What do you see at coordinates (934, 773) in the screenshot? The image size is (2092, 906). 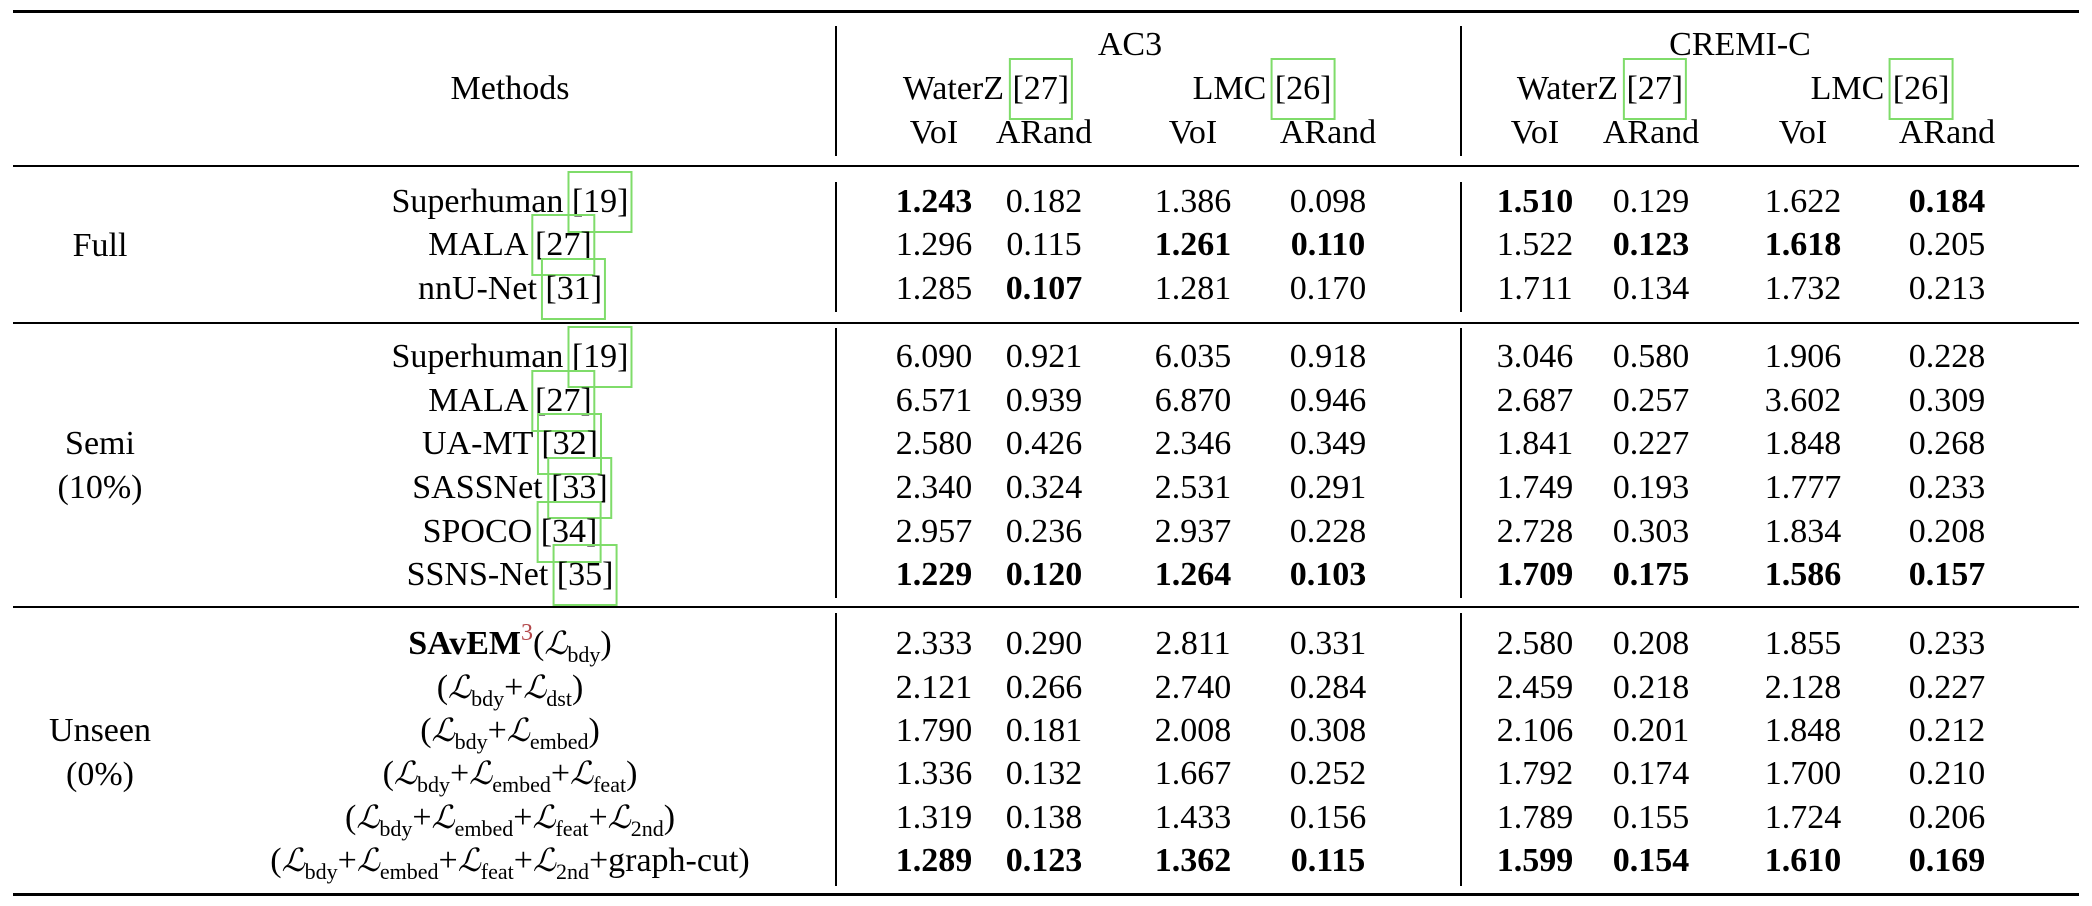 I see `metric-value: 1.336` at bounding box center [934, 773].